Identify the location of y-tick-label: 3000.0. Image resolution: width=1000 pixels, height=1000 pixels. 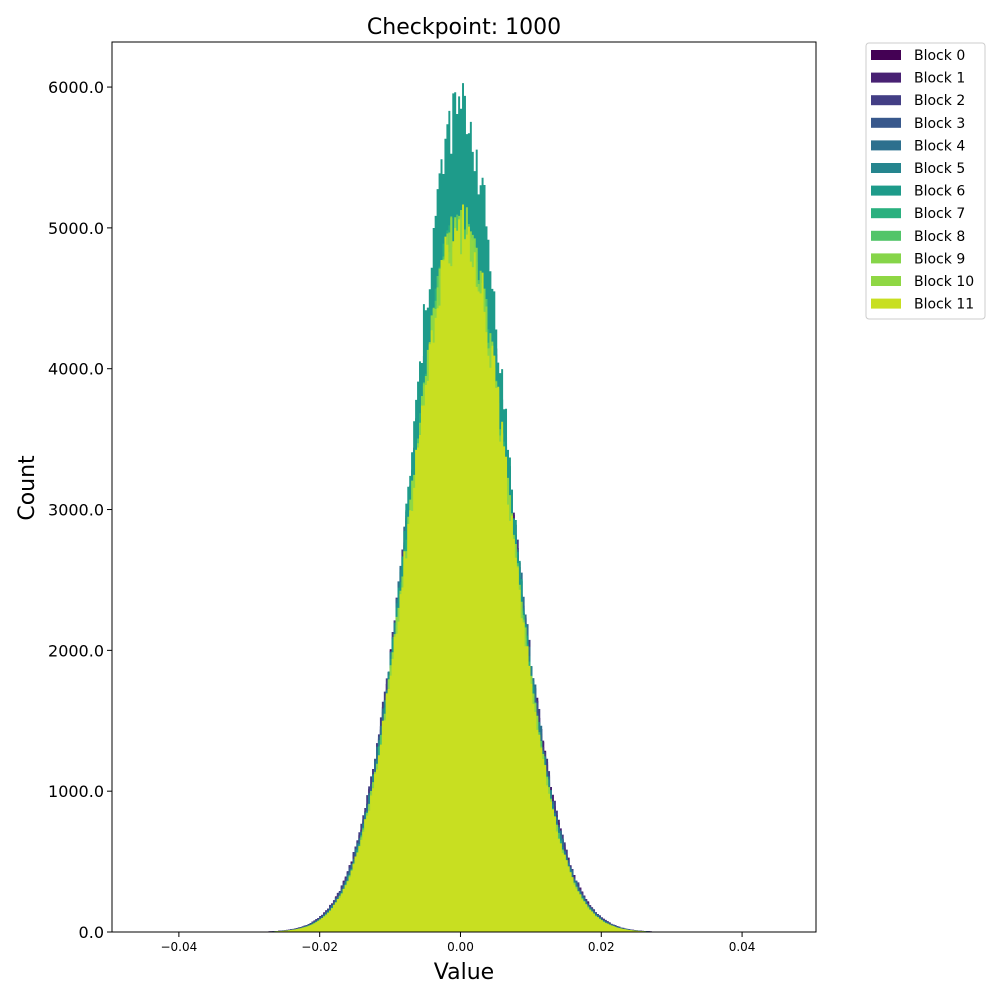
(76, 510).